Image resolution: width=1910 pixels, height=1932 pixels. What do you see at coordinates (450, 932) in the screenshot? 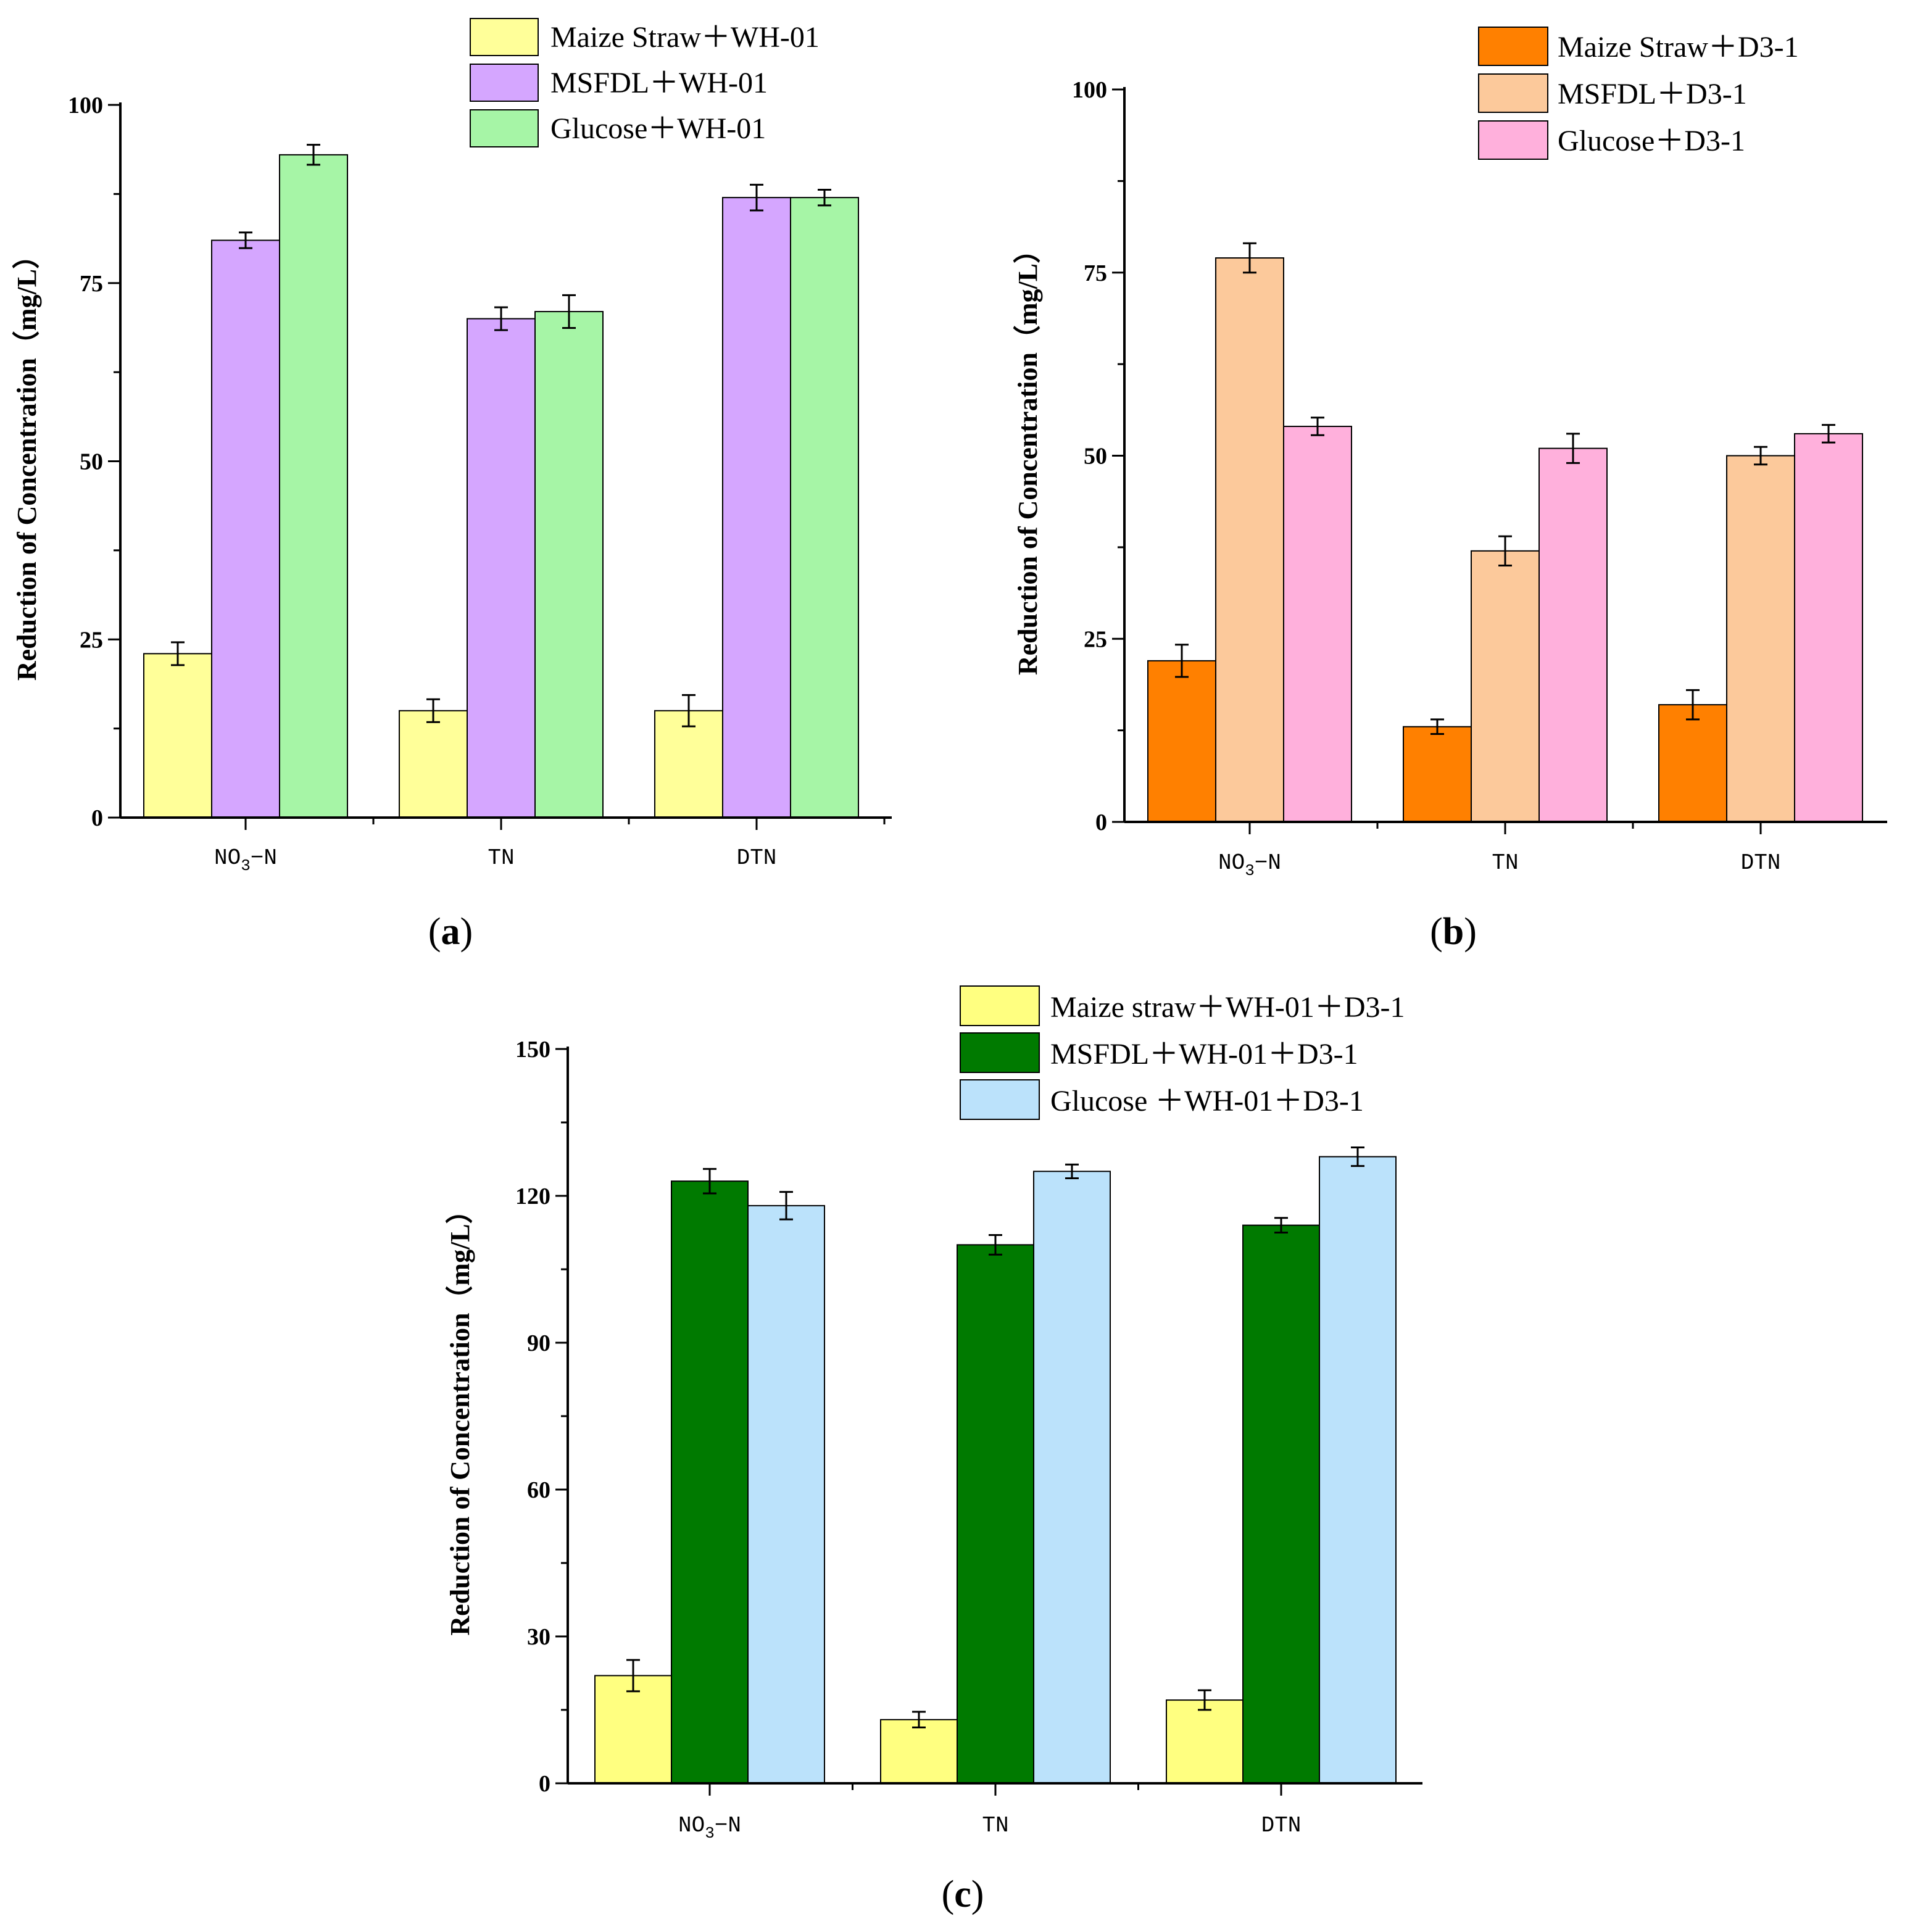
I see `panel-label: (a)` at bounding box center [450, 932].